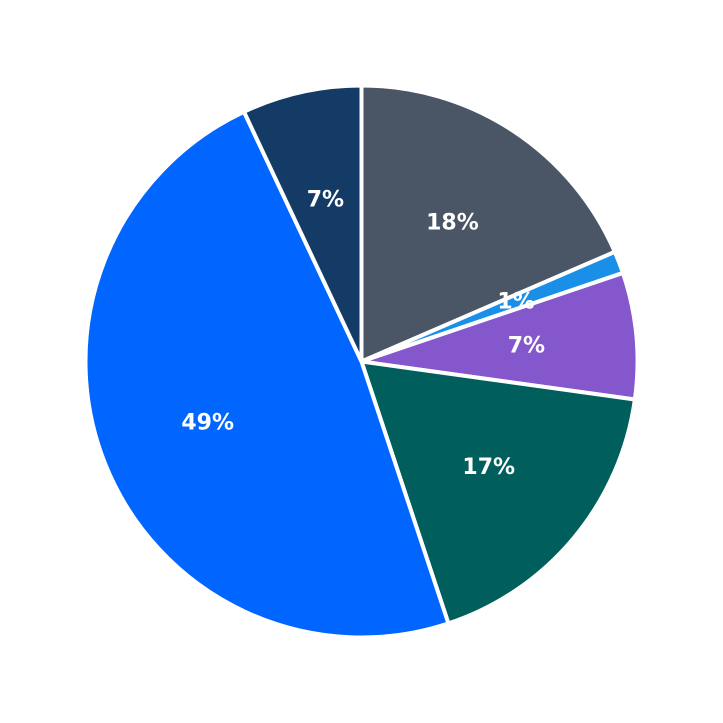 This screenshot has width=723, height=723. I want to click on slice-percentage-label: 49%, so click(207, 422).